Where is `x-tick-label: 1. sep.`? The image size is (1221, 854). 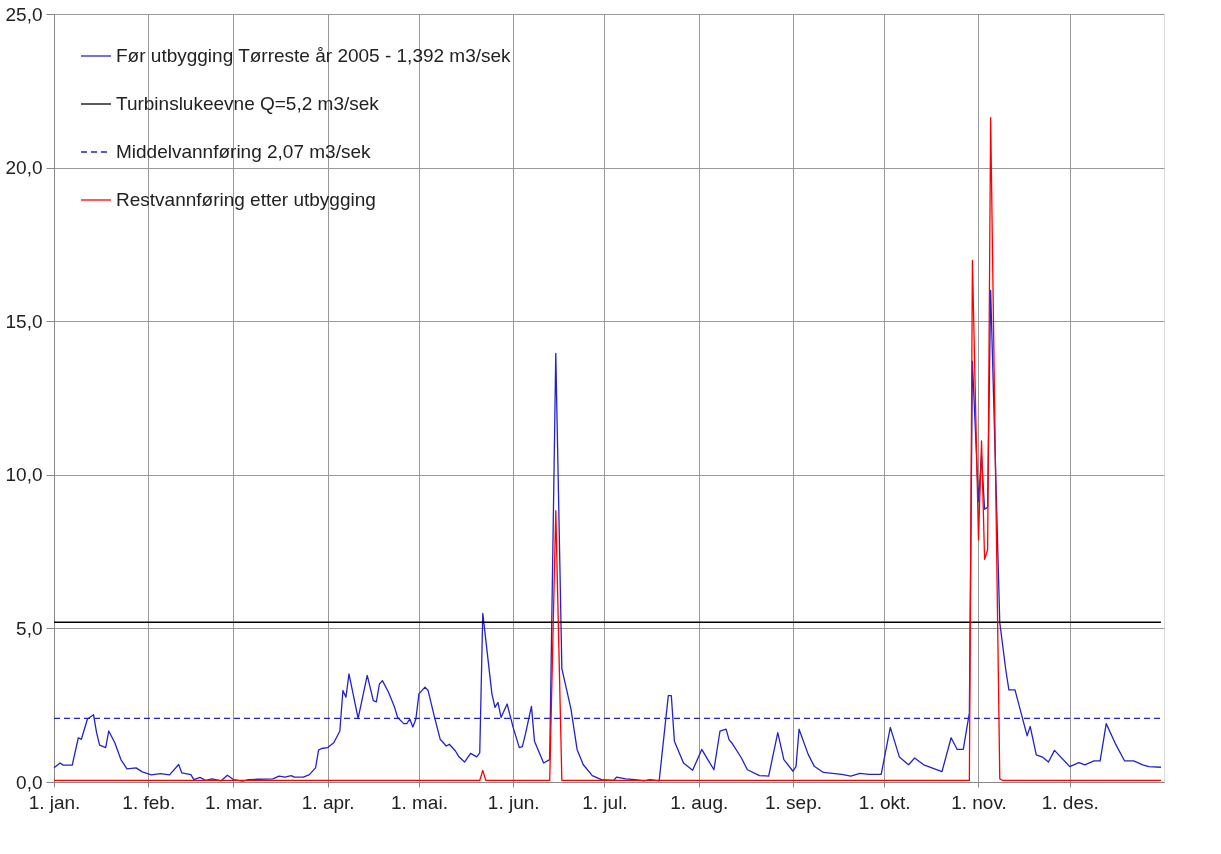
x-tick-label: 1. sep. is located at coordinates (793, 802).